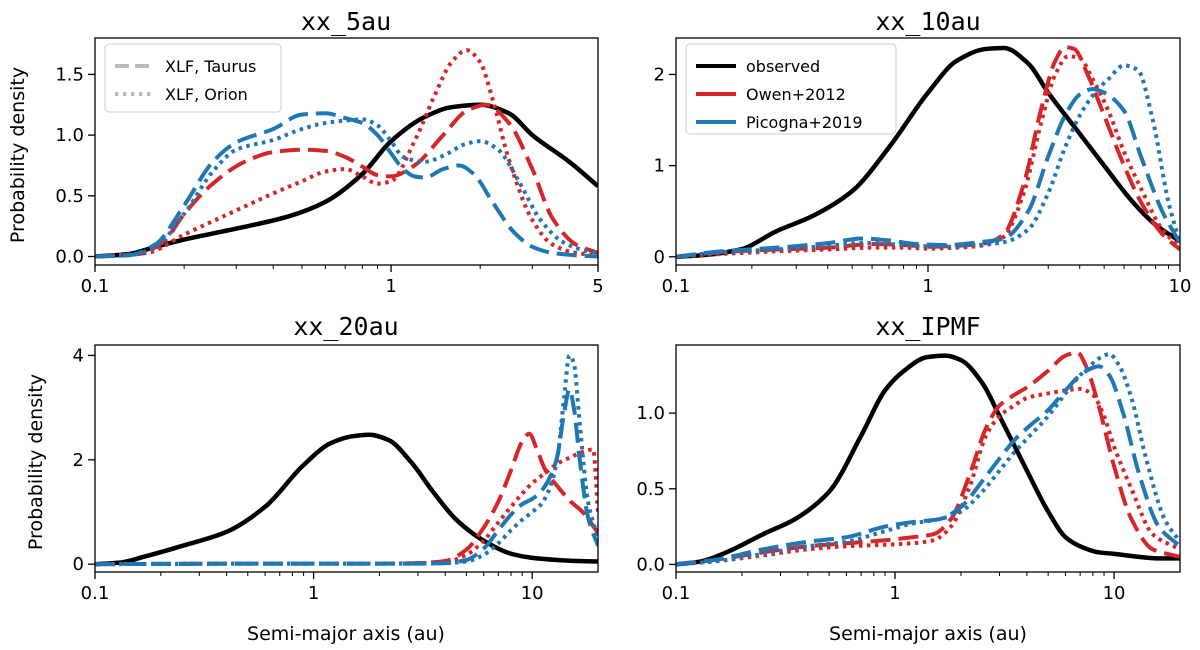 The width and height of the screenshot is (1200, 650). Describe the element at coordinates (78, 355) in the screenshot. I see `y-tick-label: 4` at that location.